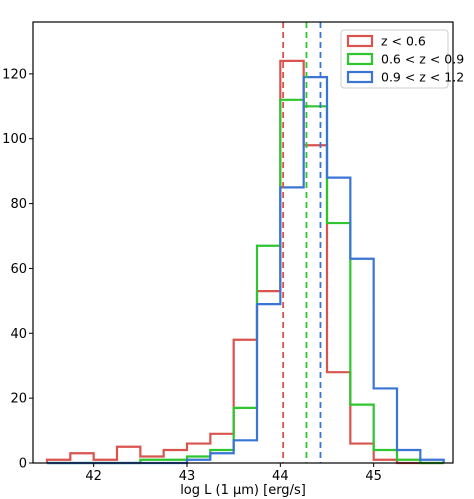 Image resolution: width=474 pixels, height=499 pixels. I want to click on y-tick-label: 80, so click(18, 204).